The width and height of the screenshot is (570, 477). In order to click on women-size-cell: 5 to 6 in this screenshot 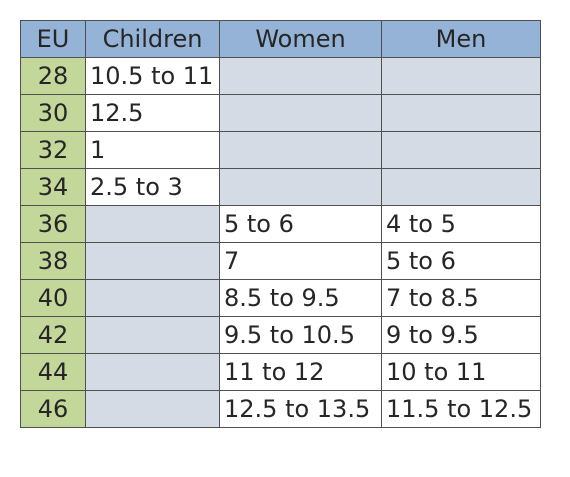, I will do `click(300, 224)`.